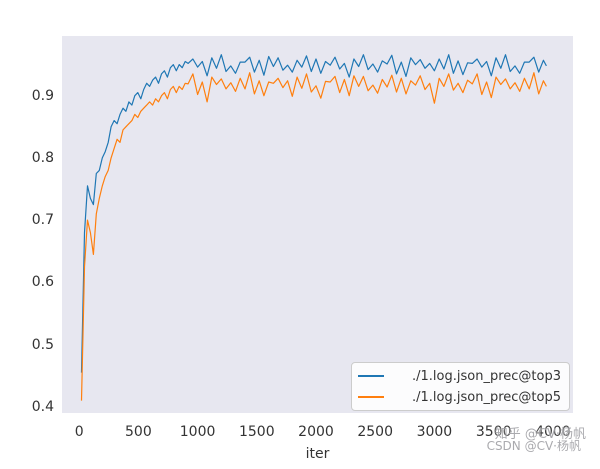 The image size is (600, 469). What do you see at coordinates (42, 282) in the screenshot?
I see `y-tick-label: 0.6` at bounding box center [42, 282].